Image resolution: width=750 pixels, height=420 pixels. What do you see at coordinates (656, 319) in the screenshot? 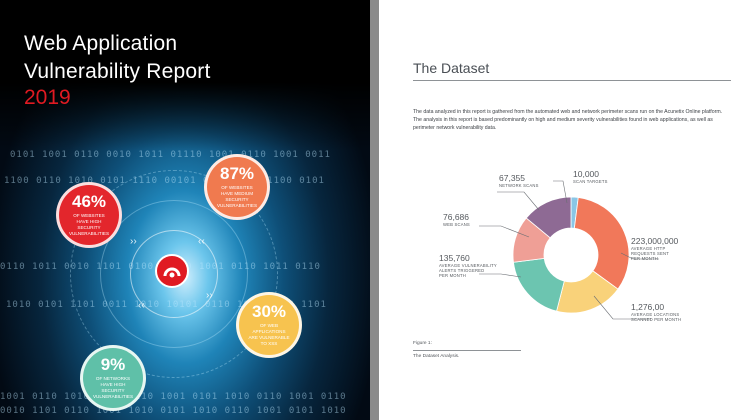
I see `label-desc: scanned per month` at bounding box center [656, 319].